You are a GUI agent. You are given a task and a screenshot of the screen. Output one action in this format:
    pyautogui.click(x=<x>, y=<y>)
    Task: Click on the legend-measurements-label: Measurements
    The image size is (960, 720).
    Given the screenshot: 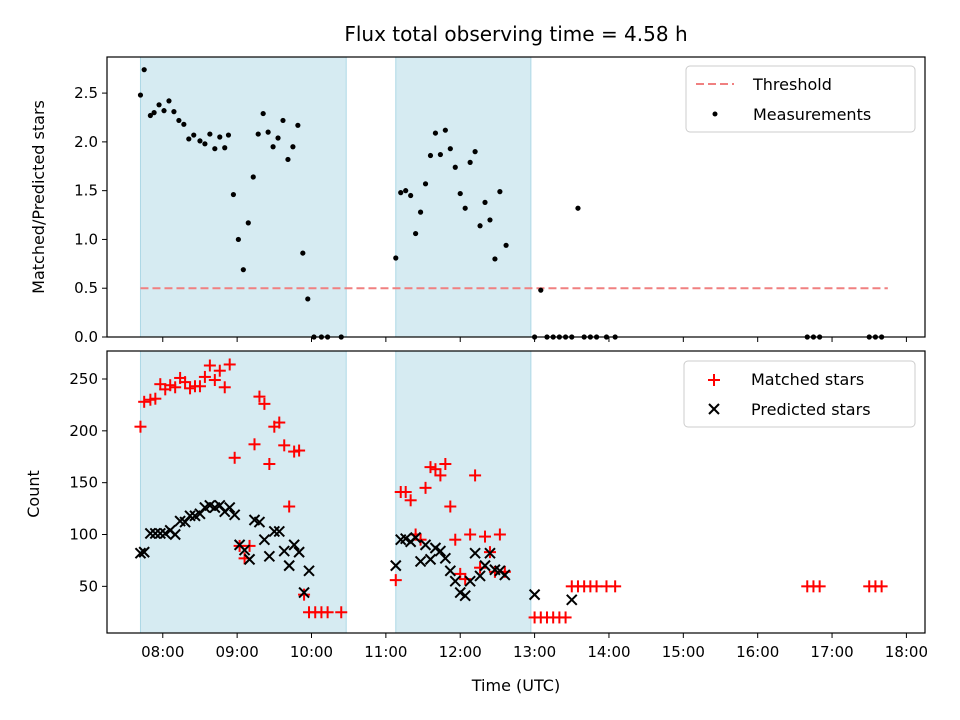 What is the action you would take?
    pyautogui.click(x=812, y=114)
    